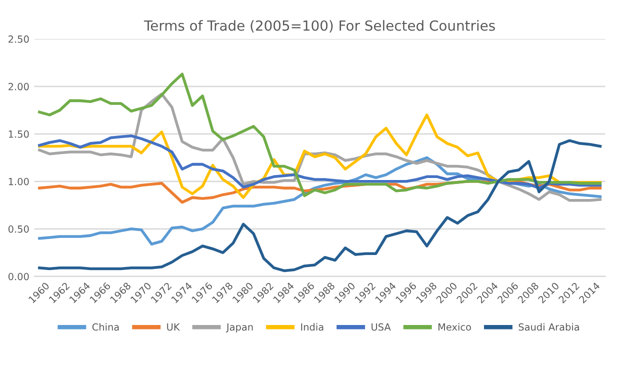 The height and width of the screenshot is (371, 624). I want to click on y-tick-label: 0.50, so click(18, 229).